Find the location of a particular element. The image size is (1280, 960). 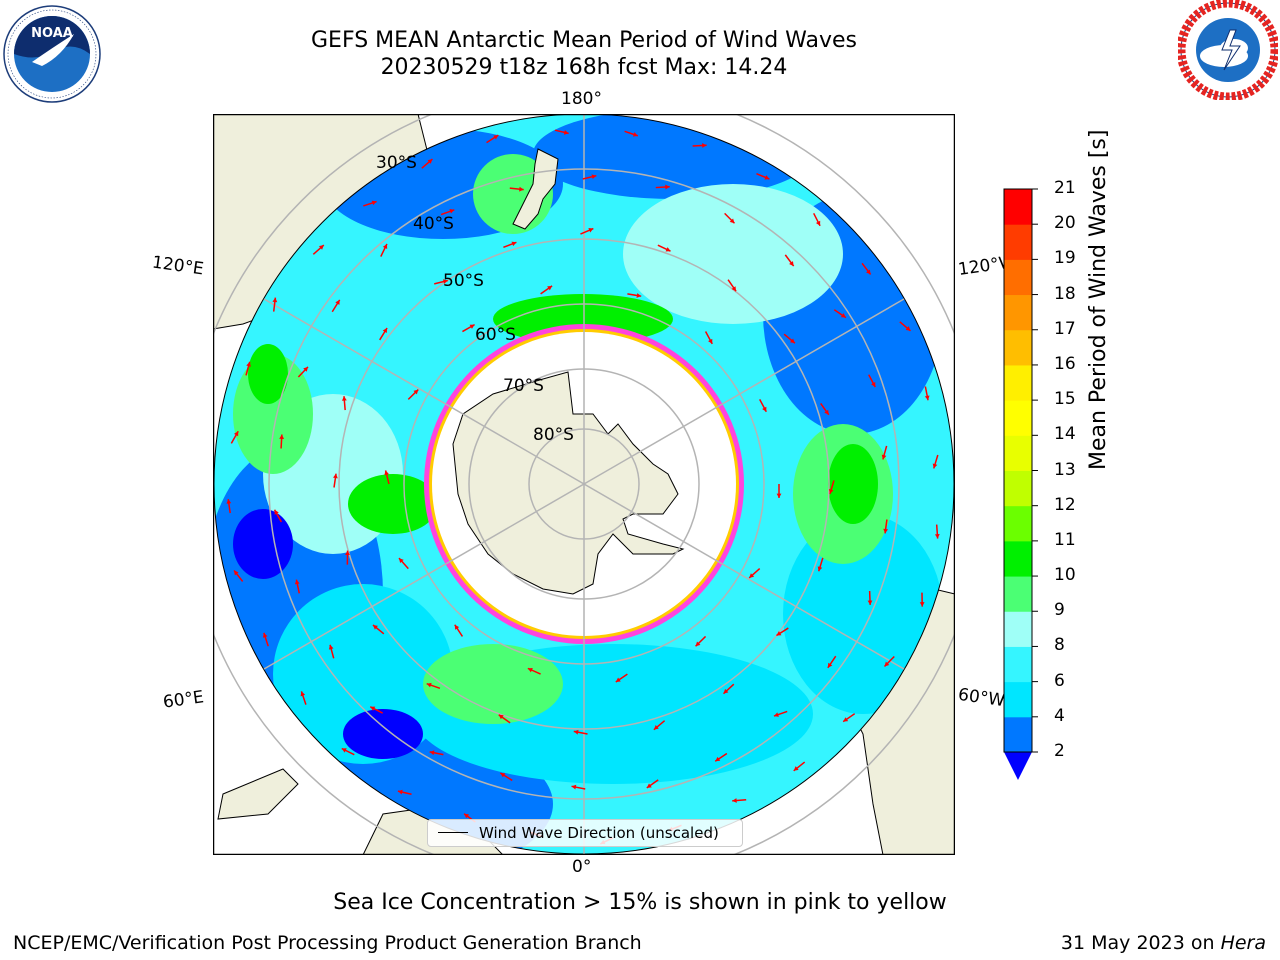

lat-label-60s: 60°S is located at coordinates (495, 335).